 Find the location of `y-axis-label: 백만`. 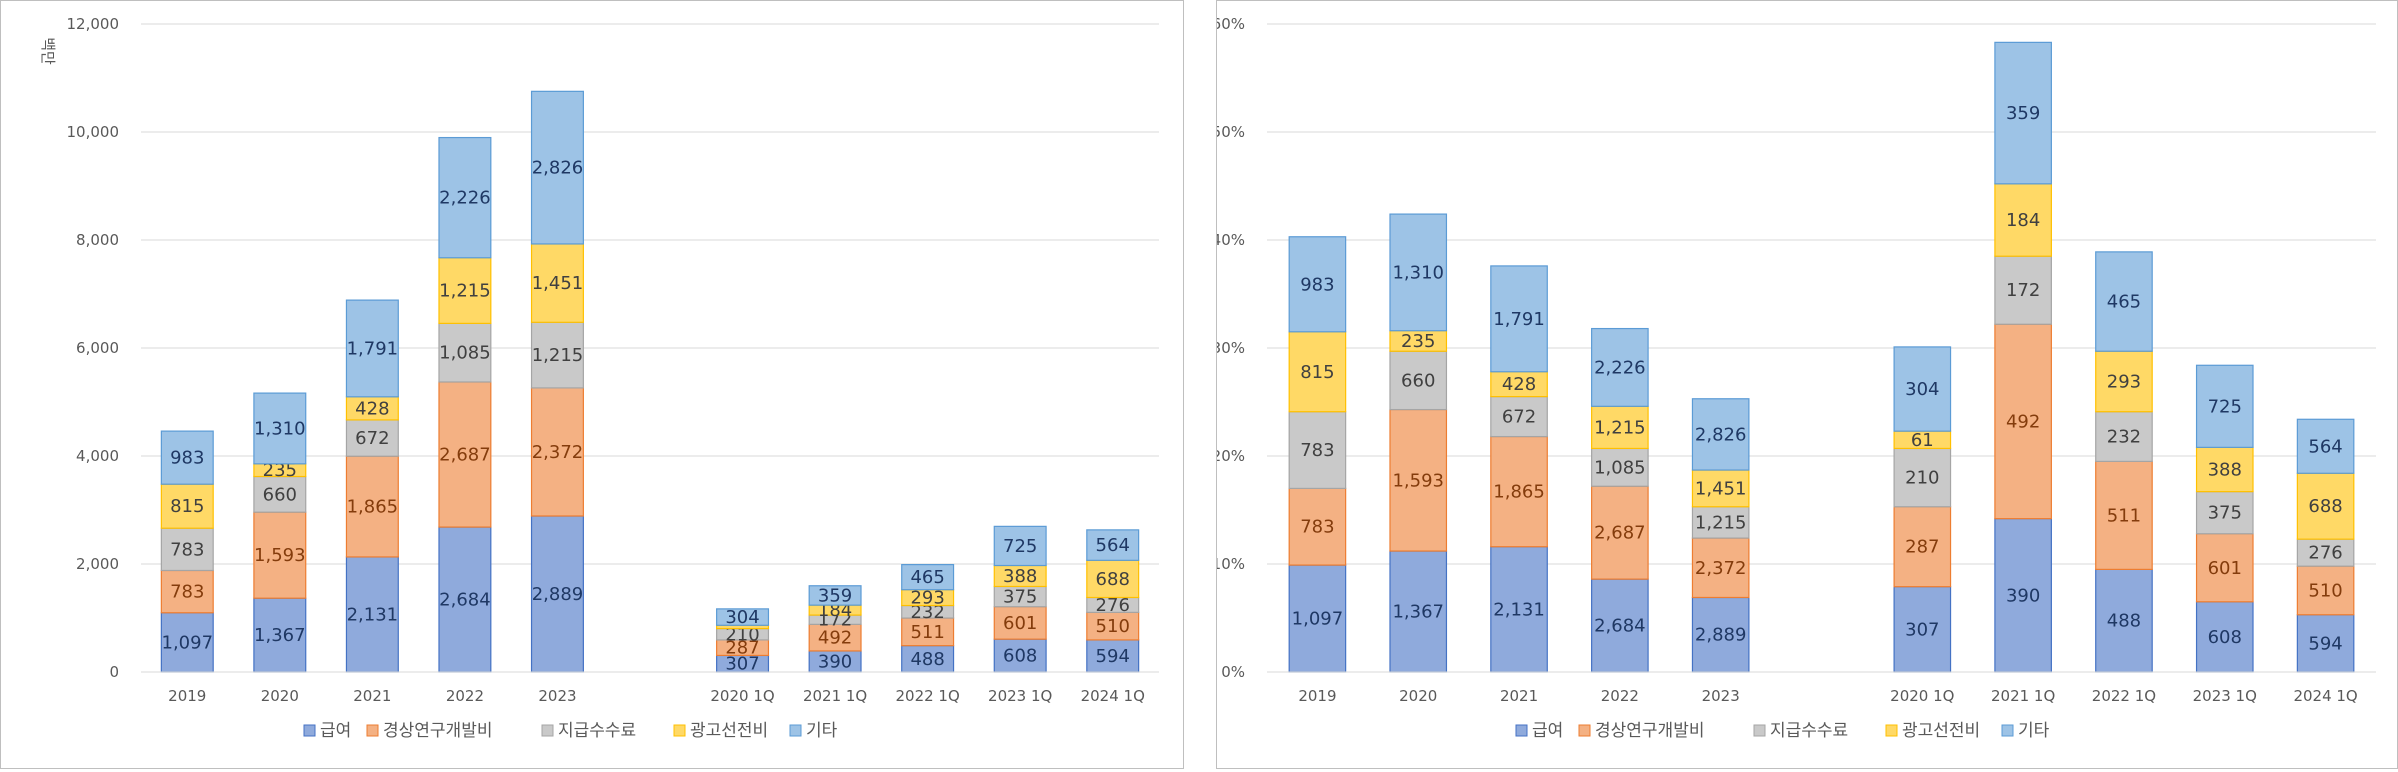

y-axis-label: 백만 is located at coordinates (48, 51).